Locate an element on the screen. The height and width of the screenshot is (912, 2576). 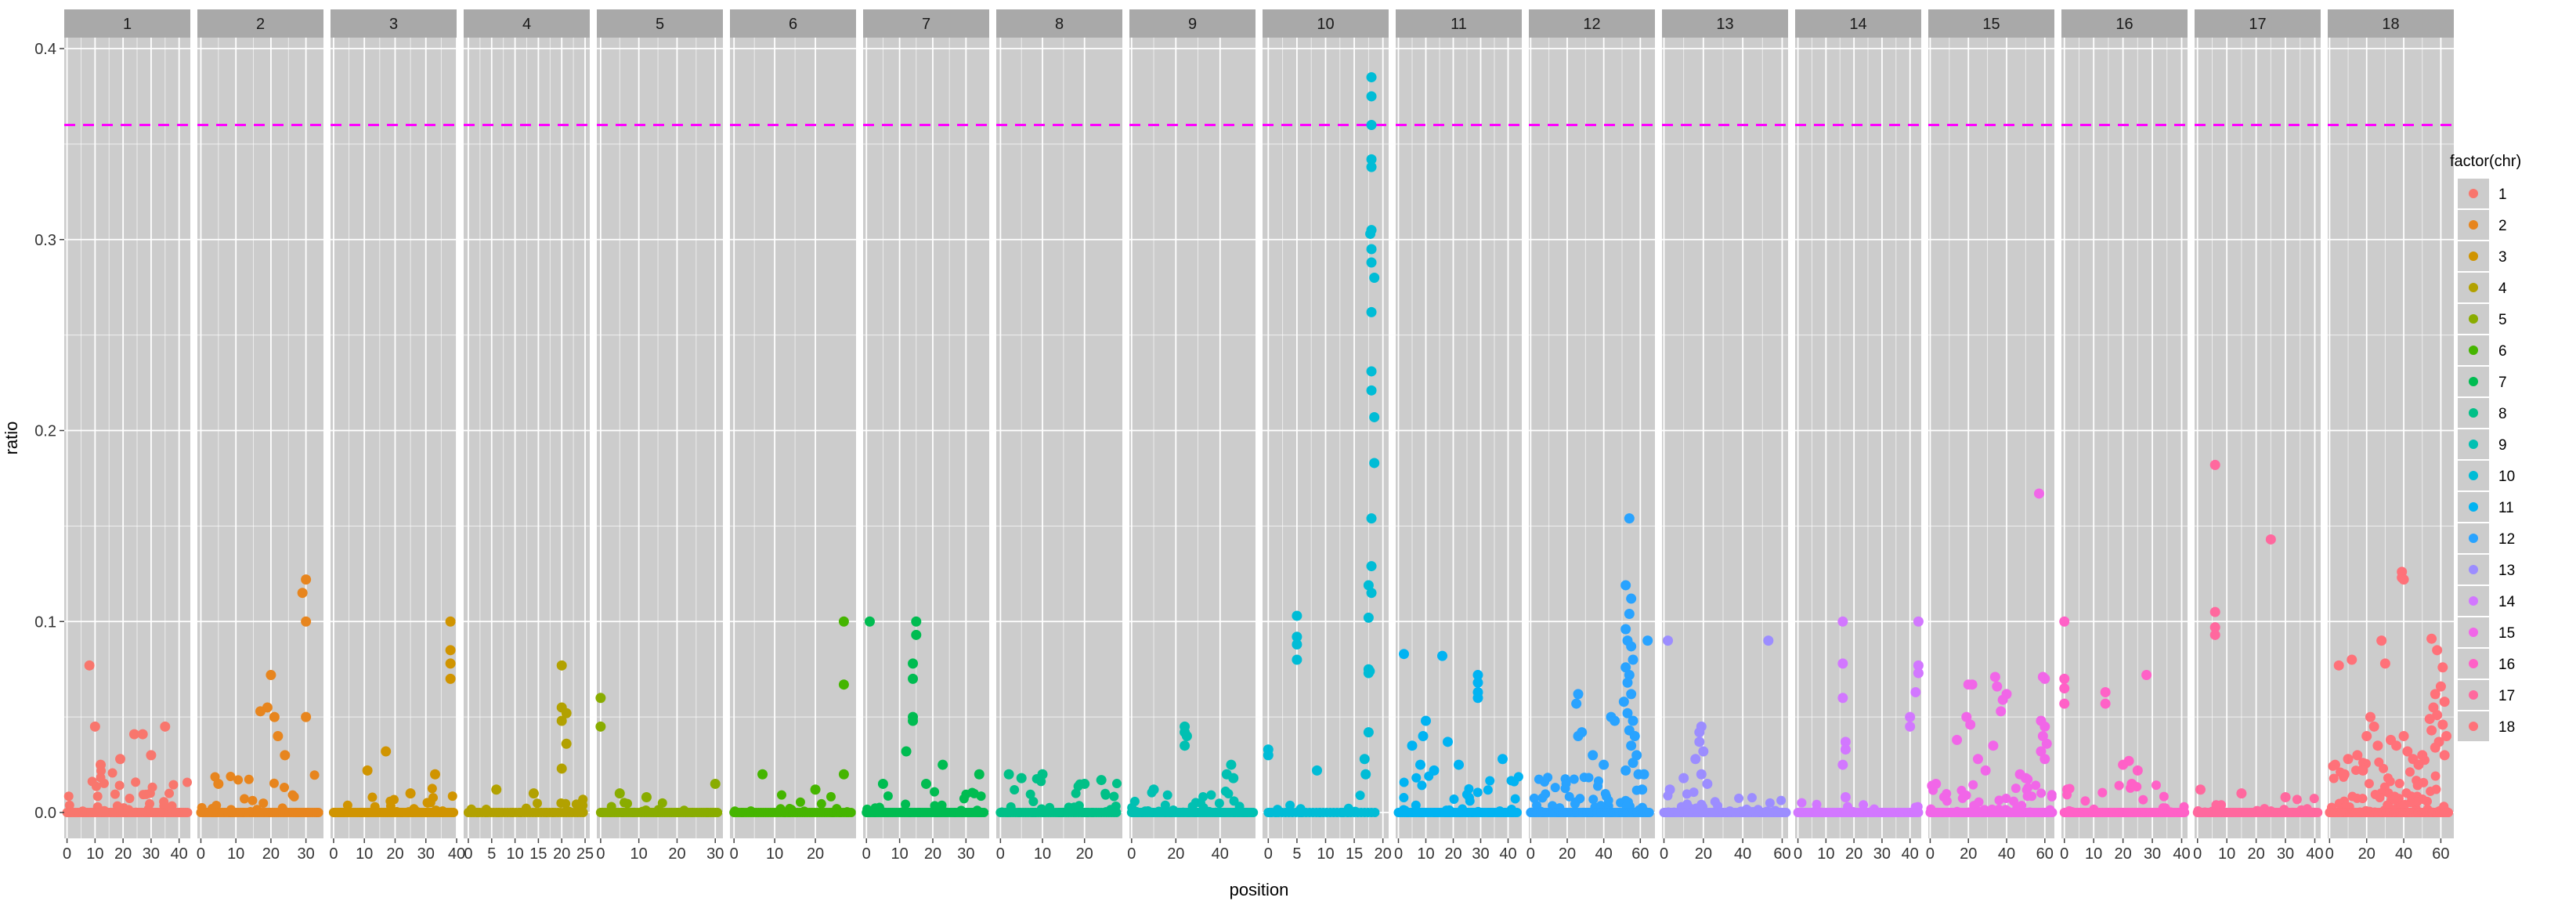
legend-item-3: 3 is located at coordinates (2482, 256).